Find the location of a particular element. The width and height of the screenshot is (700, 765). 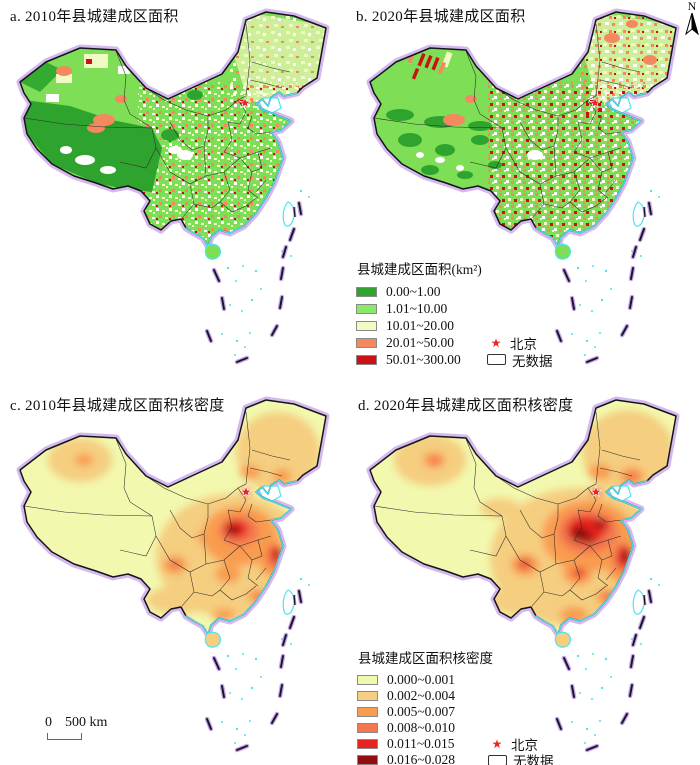

map-title-d: d. 2020年县城建成区面积核密度 is located at coordinates (466, 406).